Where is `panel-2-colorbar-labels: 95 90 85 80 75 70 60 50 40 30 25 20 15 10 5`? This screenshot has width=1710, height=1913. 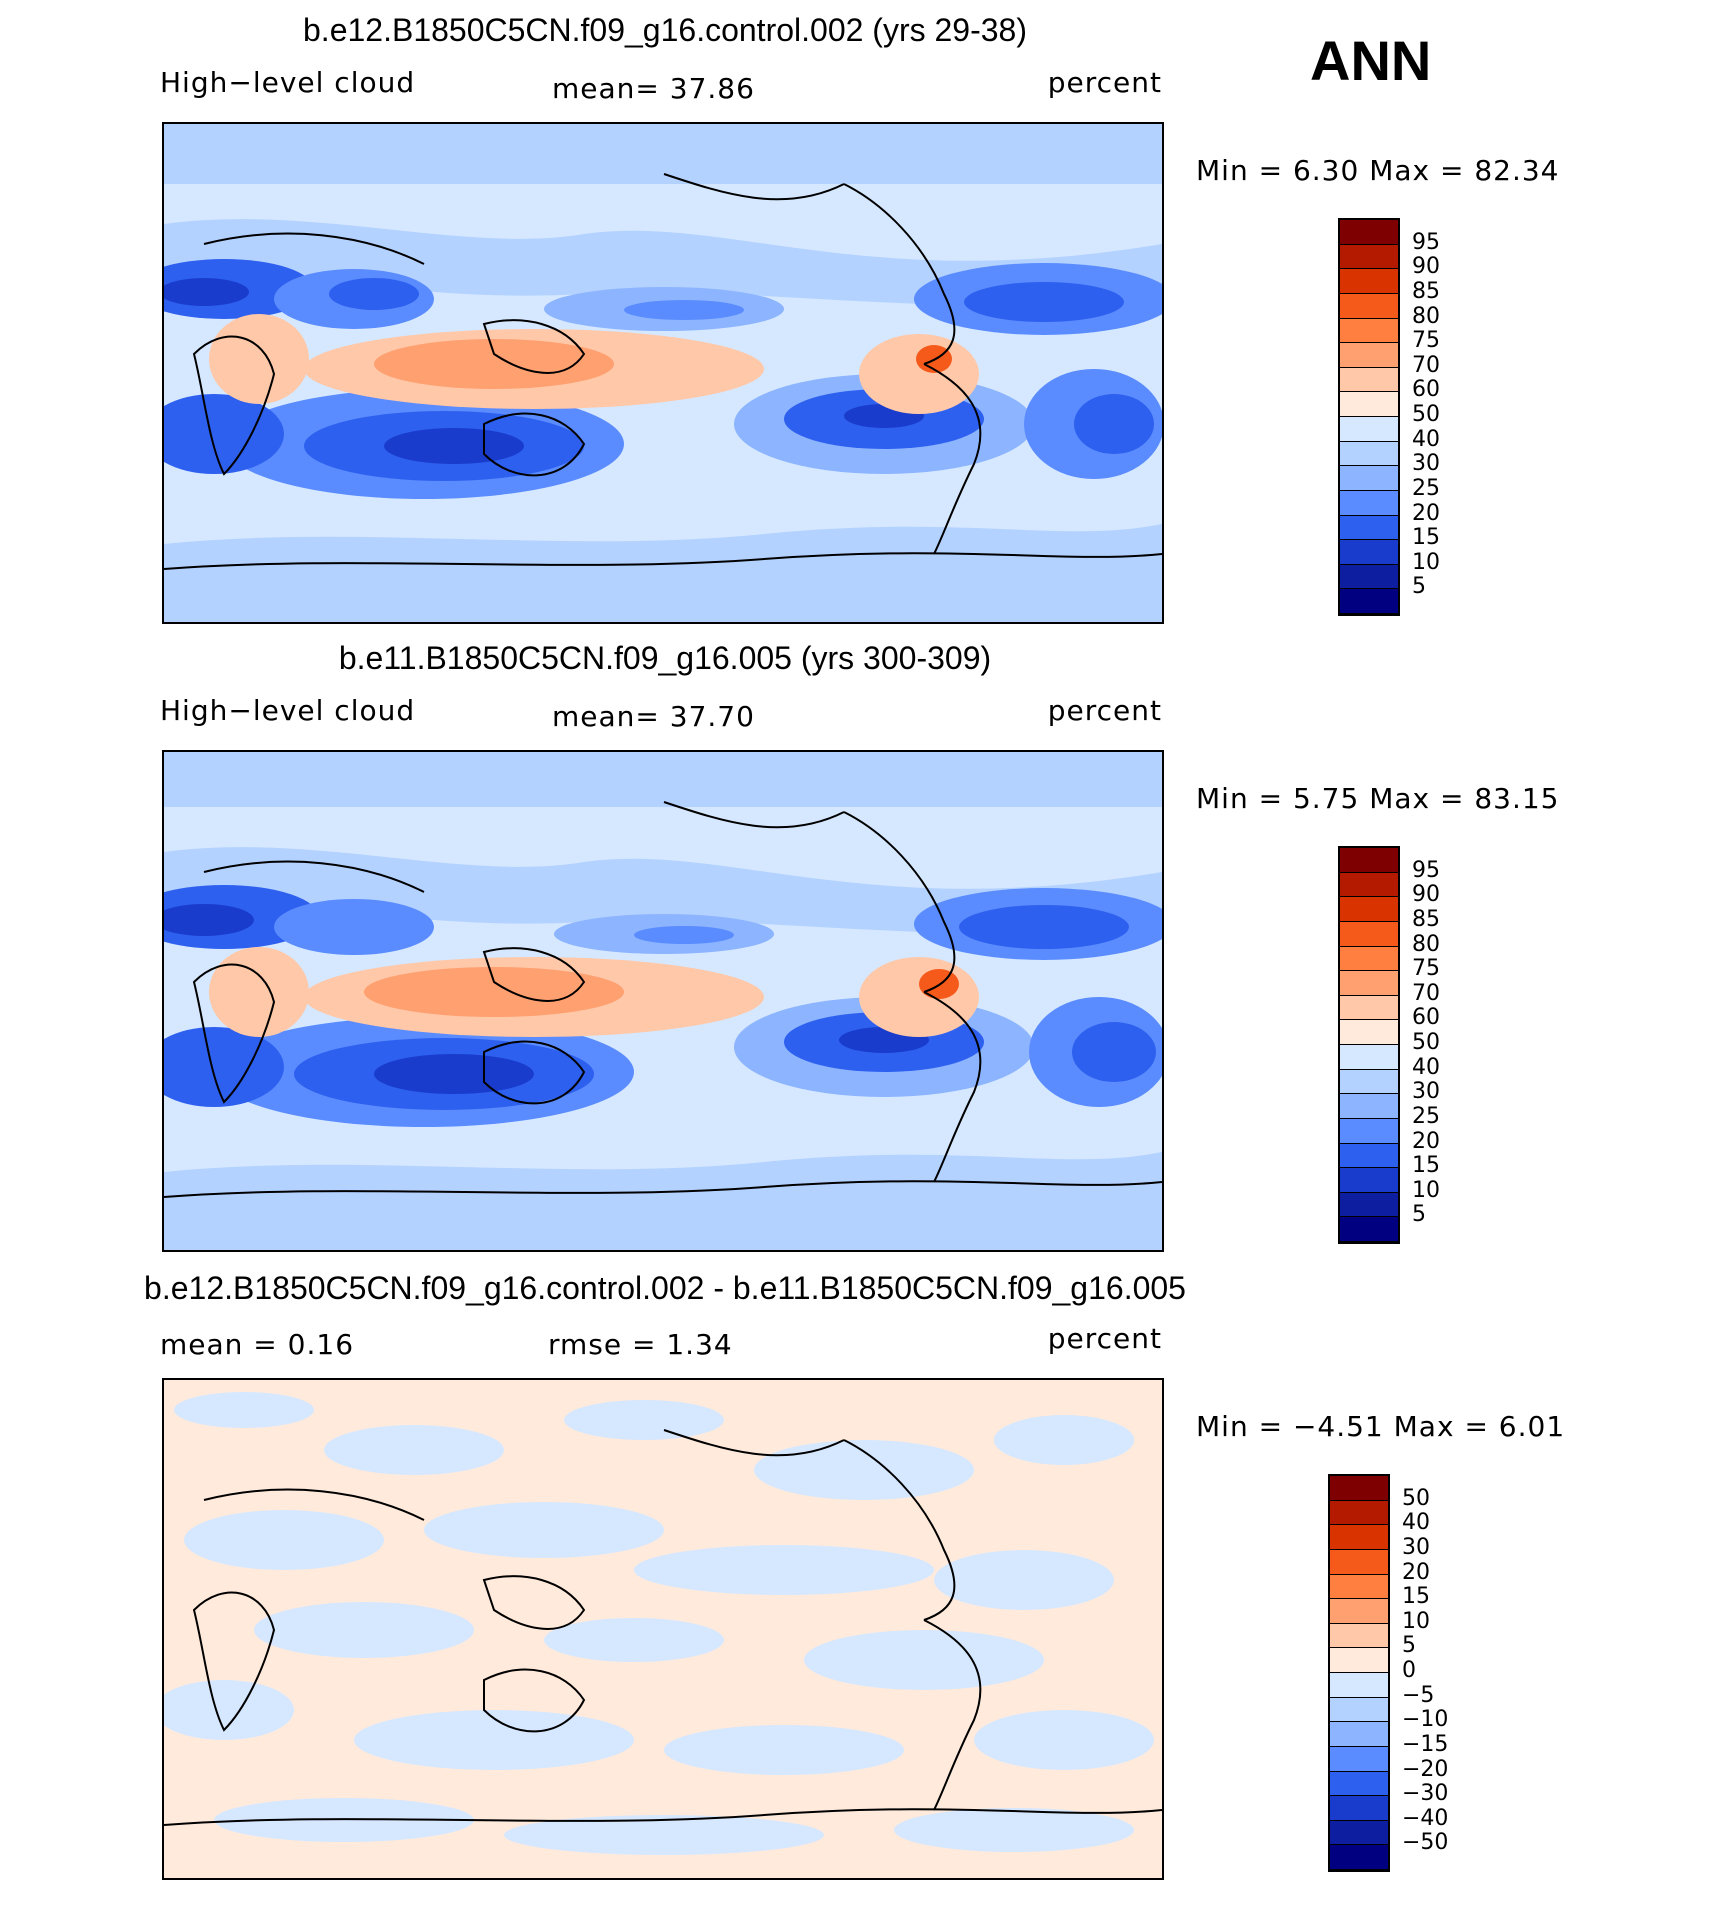 panel-2-colorbar-labels: 95 90 85 80 75 70 60 50 40 30 25 20 15 10 5 is located at coordinates (1442, 1043).